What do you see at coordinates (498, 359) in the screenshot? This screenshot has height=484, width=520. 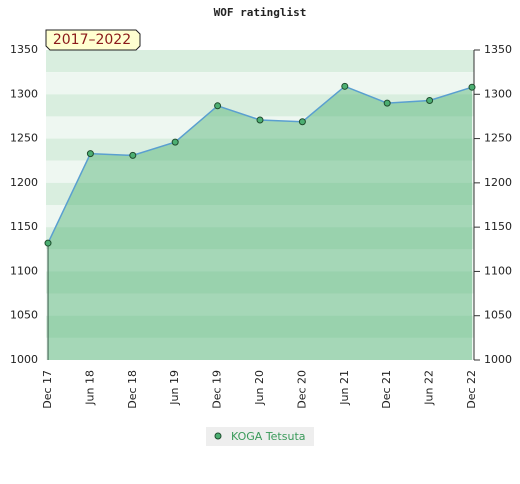 I see `y2-tick-label: 1000` at bounding box center [498, 359].